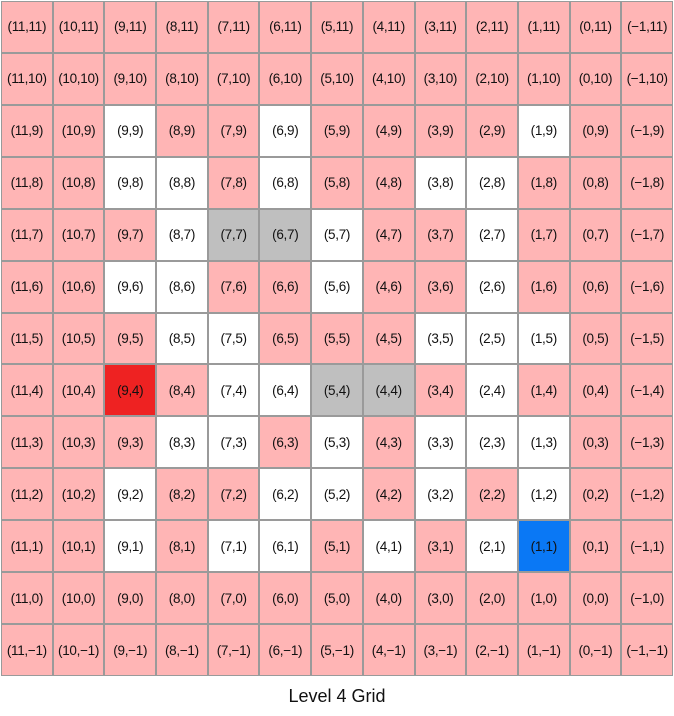 Image resolution: width=674 pixels, height=716 pixels. What do you see at coordinates (233, 338) in the screenshot?
I see `grid-cell-white: (7,5)` at bounding box center [233, 338].